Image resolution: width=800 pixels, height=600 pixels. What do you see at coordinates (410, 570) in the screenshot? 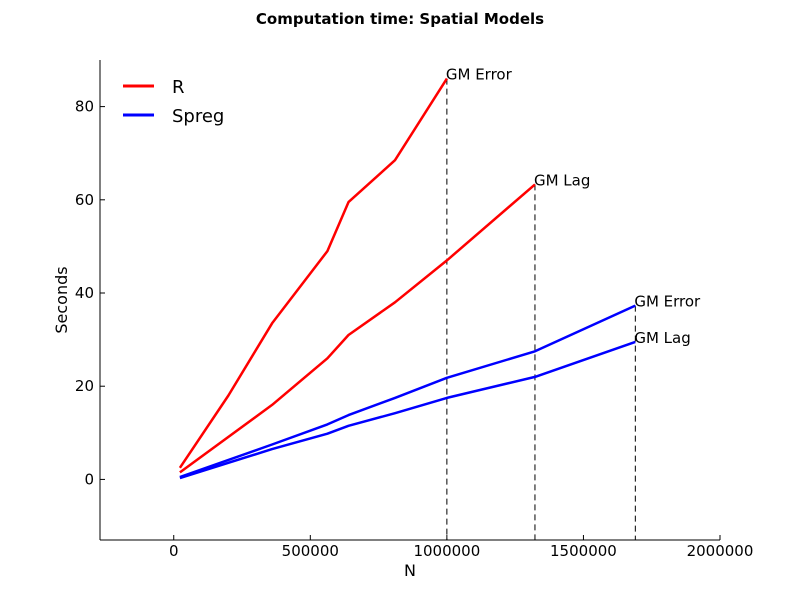
I see `x-axis-label: N` at bounding box center [410, 570].